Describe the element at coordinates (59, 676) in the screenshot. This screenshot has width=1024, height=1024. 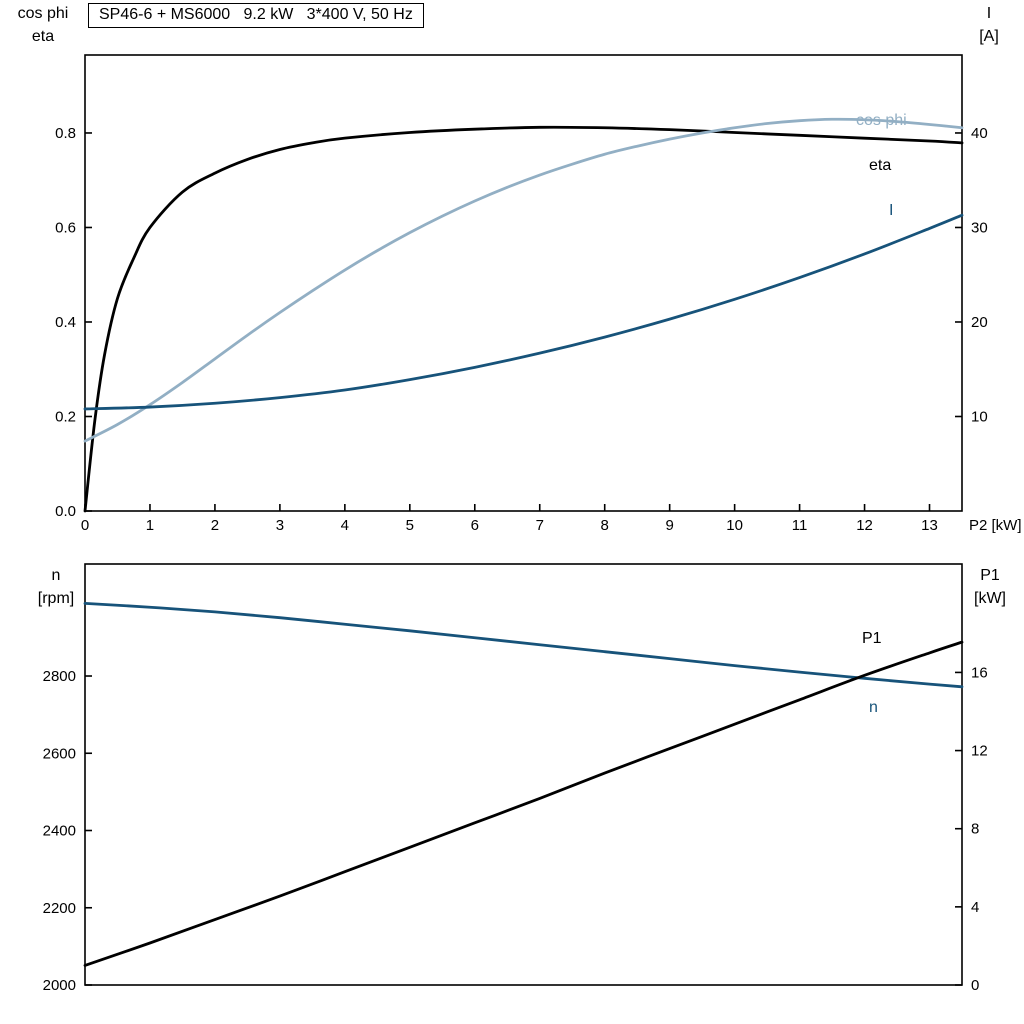
I see `left-tick-label: 2800` at that location.